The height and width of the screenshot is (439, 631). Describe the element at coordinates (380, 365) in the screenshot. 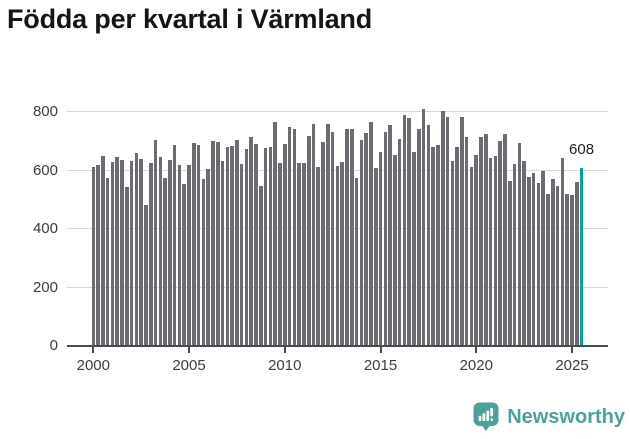

I see `x-tick-label: 2015` at that location.